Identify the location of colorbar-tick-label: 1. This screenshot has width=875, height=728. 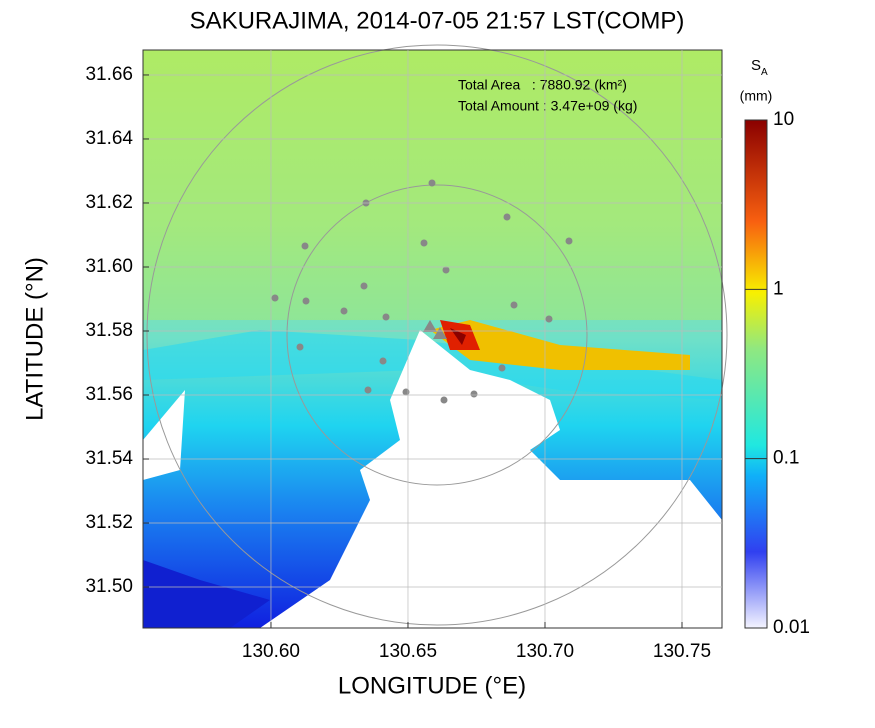
(778, 288).